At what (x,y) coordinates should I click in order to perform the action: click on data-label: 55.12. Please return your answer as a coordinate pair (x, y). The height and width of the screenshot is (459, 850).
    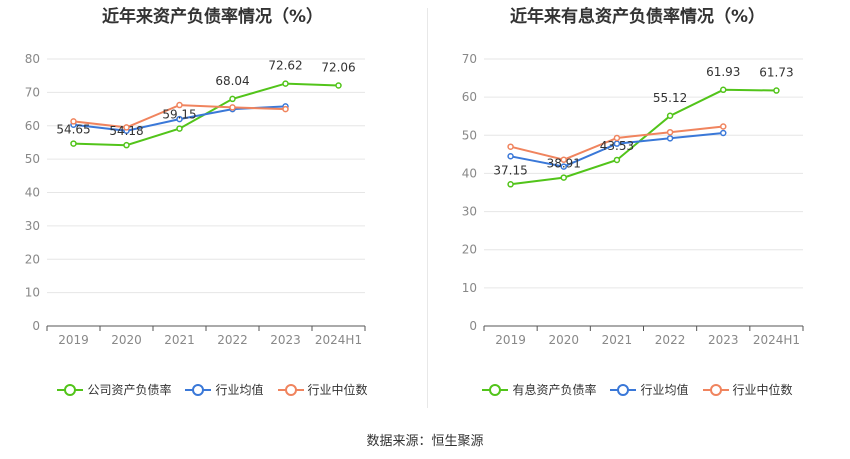
    Looking at the image, I should click on (670, 98).